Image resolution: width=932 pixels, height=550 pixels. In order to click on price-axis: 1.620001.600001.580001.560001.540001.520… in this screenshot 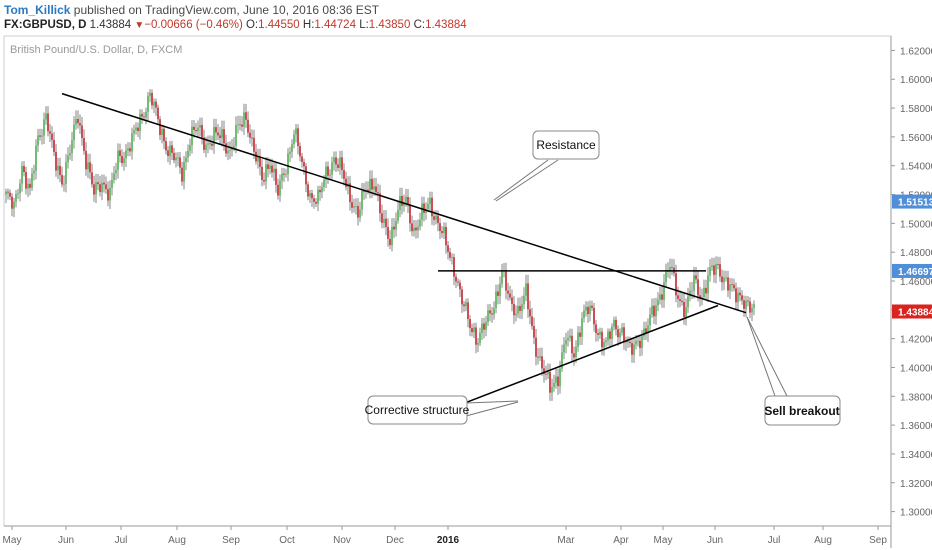, I will do `click(911, 282)`.